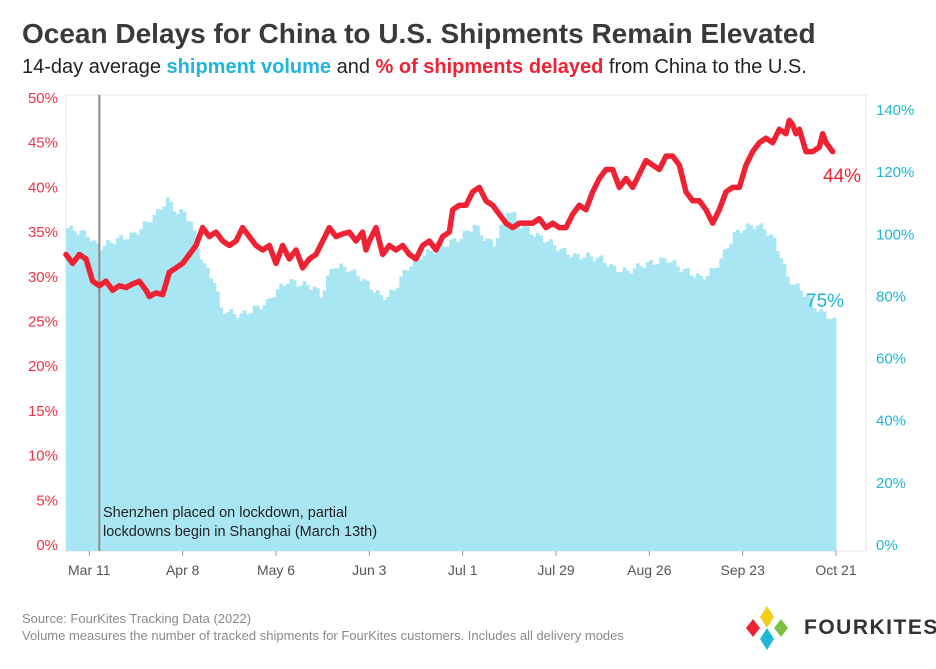 The width and height of the screenshot is (936, 669). What do you see at coordinates (556, 570) in the screenshot?
I see `x-tick-label: Jul 29` at bounding box center [556, 570].